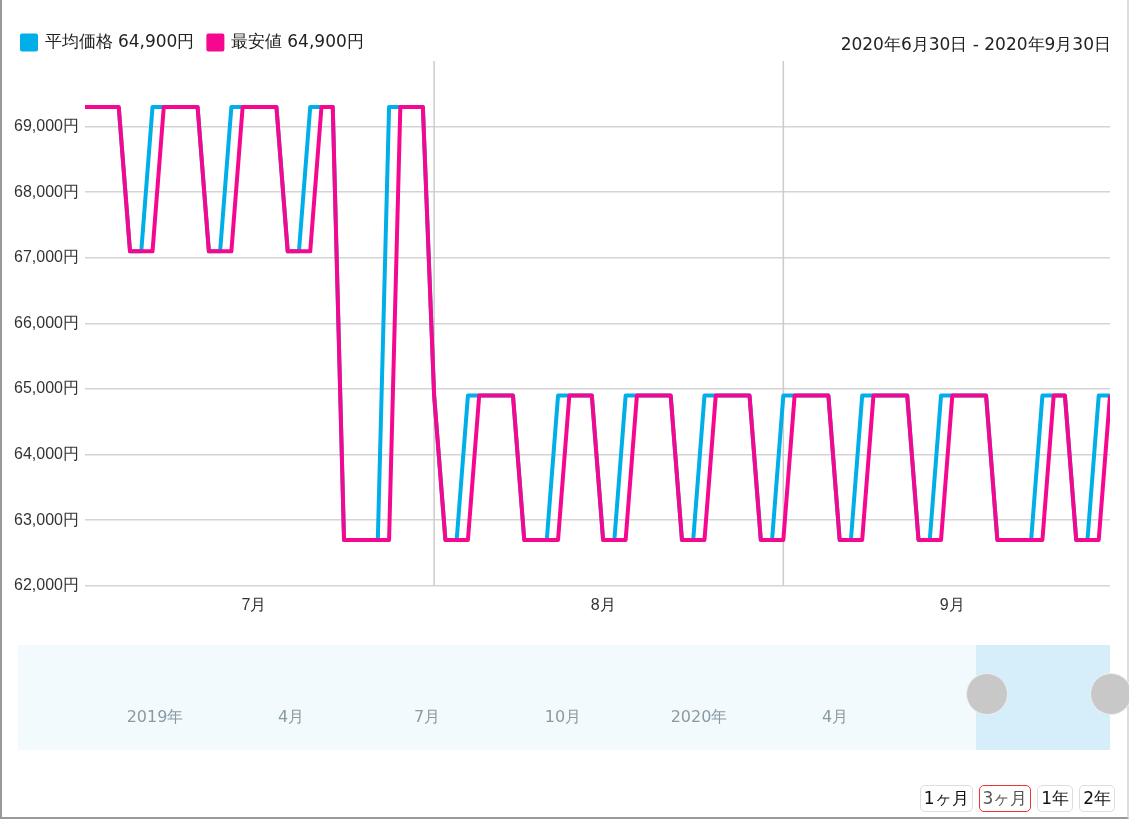 This screenshot has width=1129, height=821. I want to click on y-tick-label: 65,000円, so click(46, 388).